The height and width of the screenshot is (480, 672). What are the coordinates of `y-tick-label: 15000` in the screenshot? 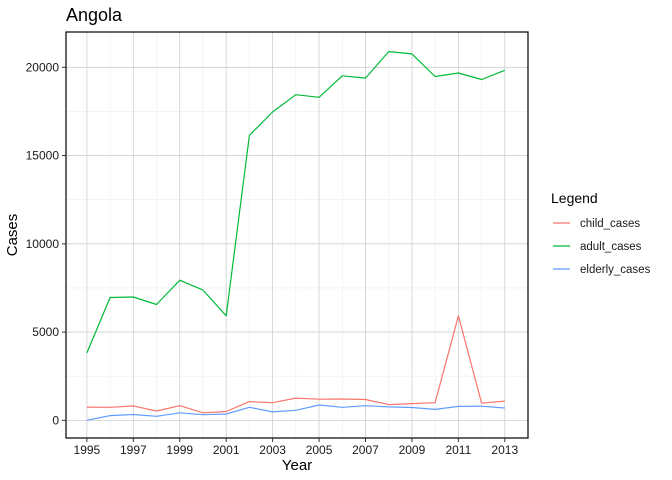 It's located at (43, 156).